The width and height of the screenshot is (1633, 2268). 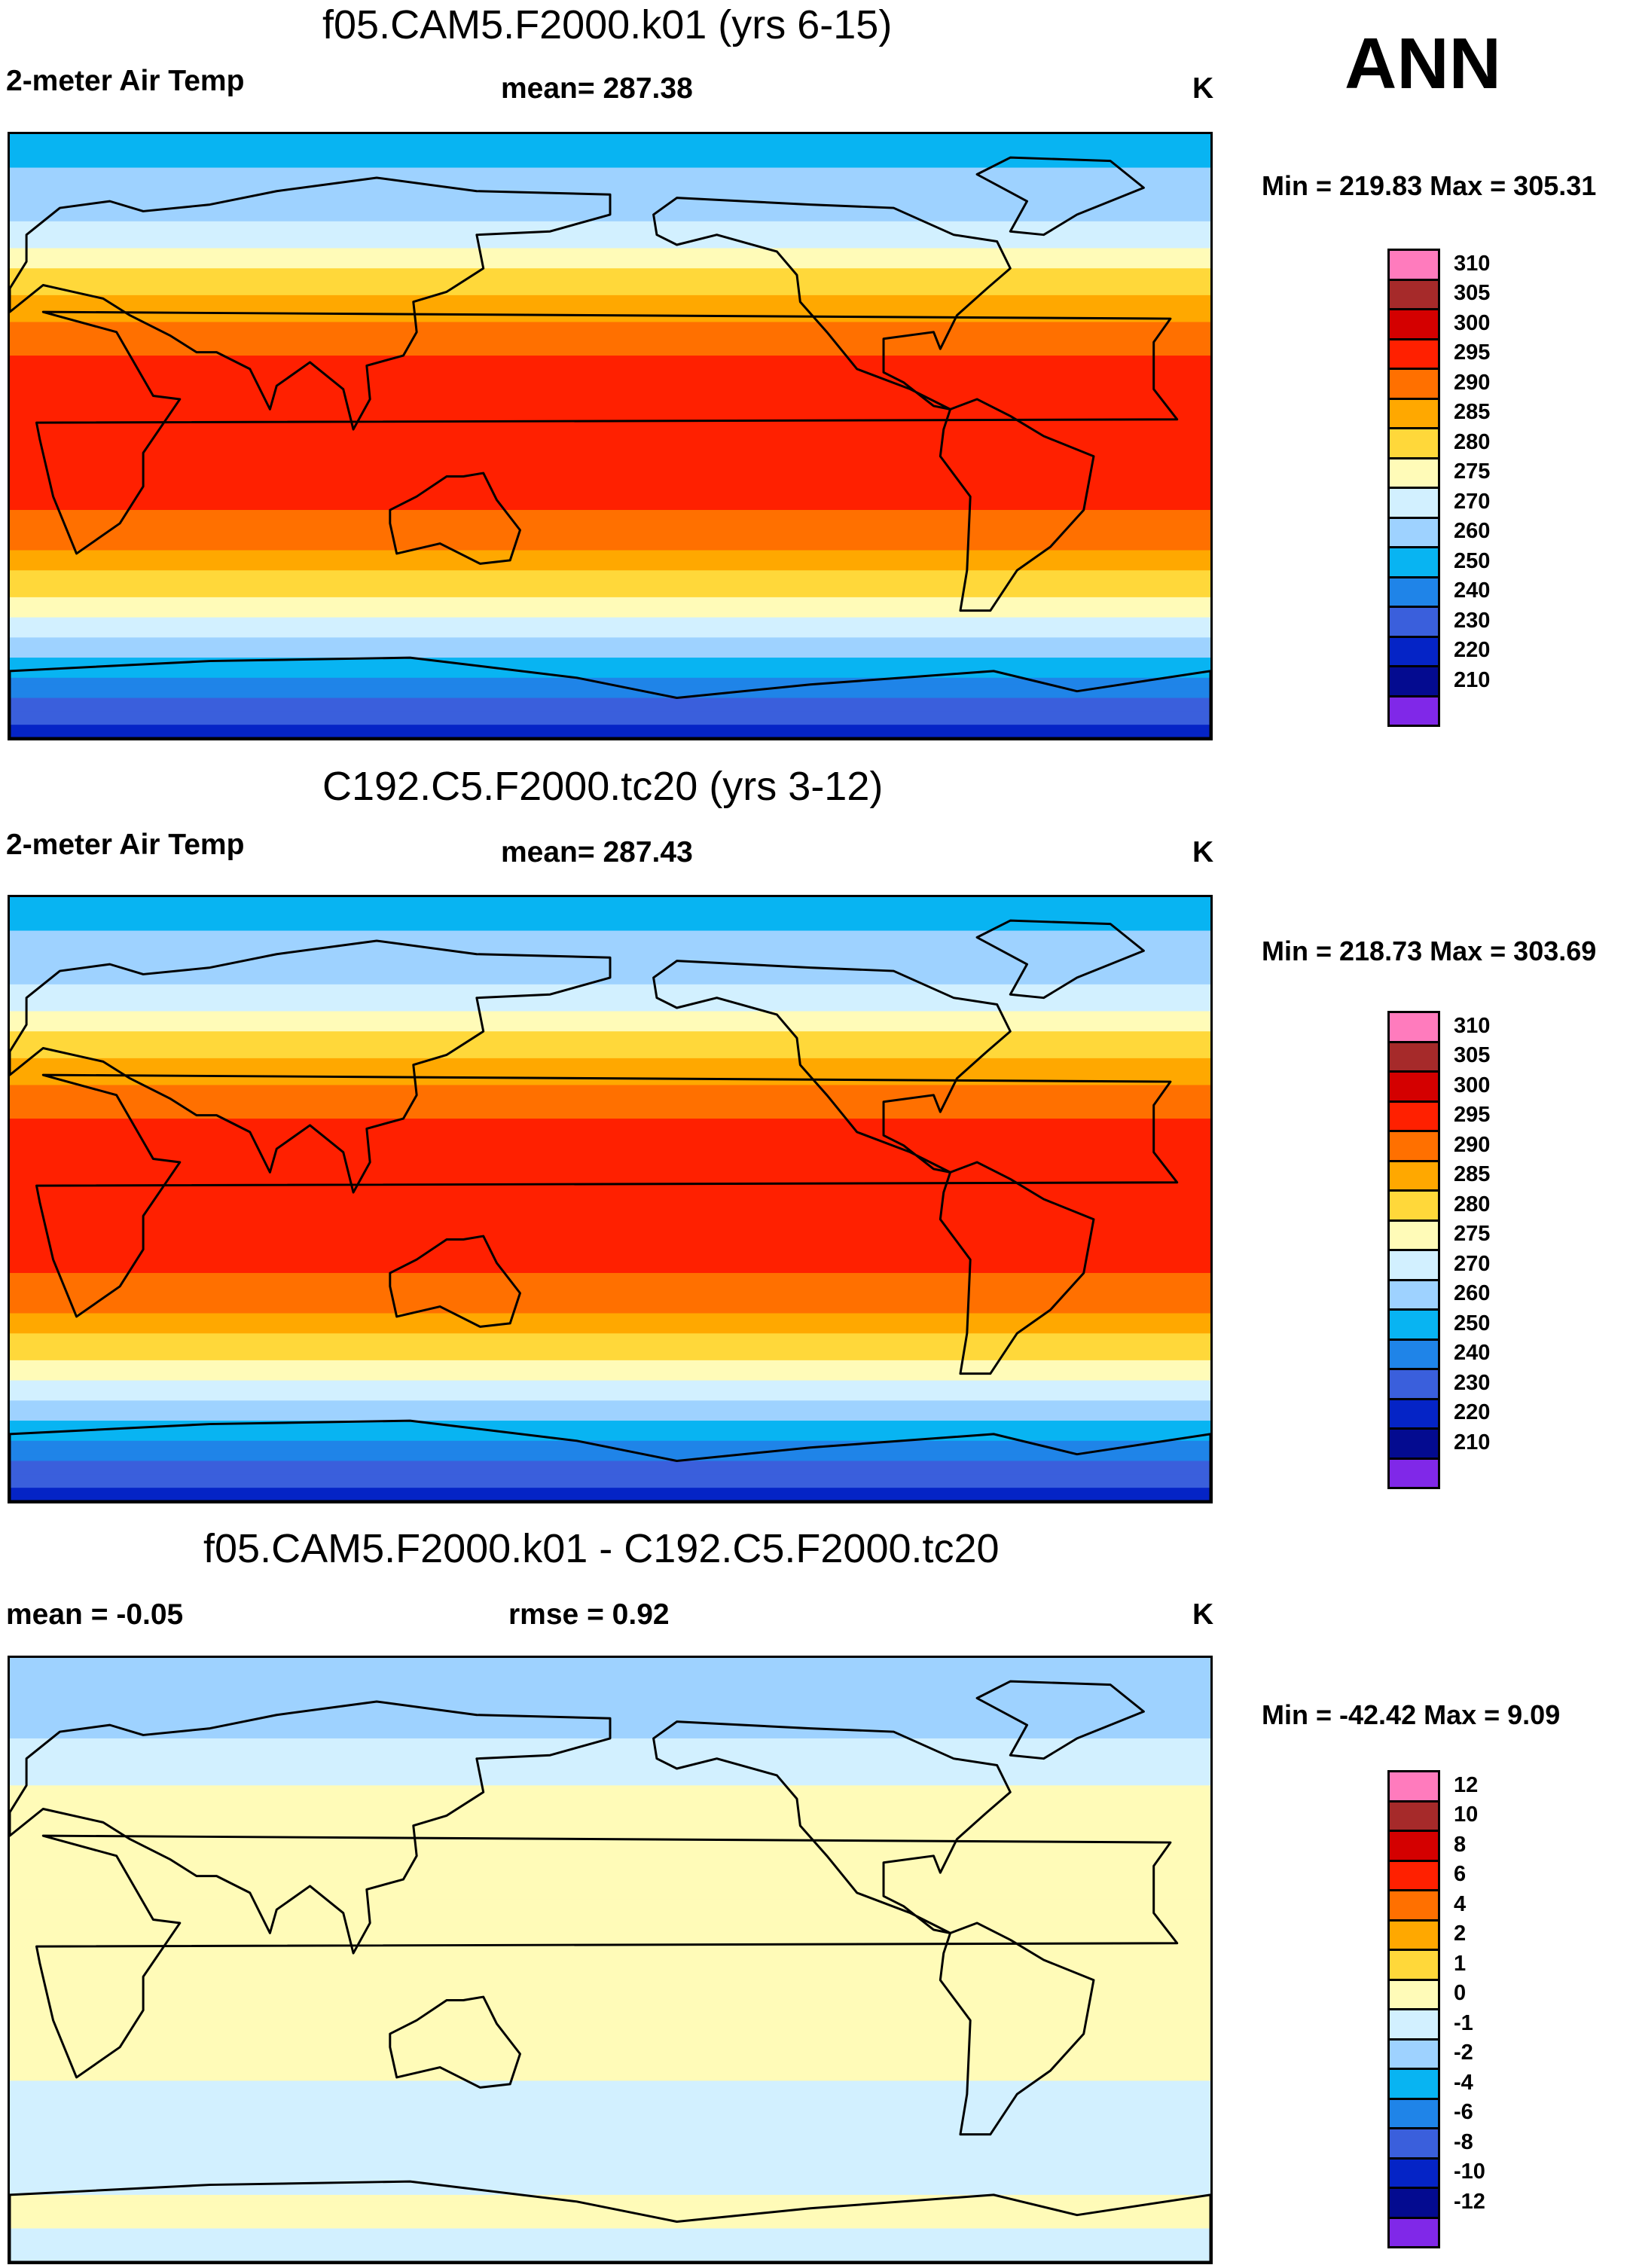 I want to click on panel1-mean: mean= 287.38, so click(x=597, y=89).